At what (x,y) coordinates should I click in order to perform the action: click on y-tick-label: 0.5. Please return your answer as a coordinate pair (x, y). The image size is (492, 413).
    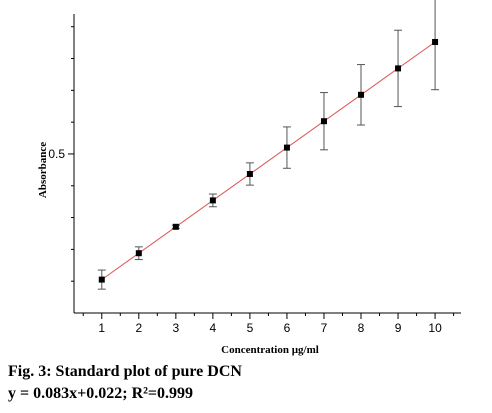
    Looking at the image, I should click on (56, 154).